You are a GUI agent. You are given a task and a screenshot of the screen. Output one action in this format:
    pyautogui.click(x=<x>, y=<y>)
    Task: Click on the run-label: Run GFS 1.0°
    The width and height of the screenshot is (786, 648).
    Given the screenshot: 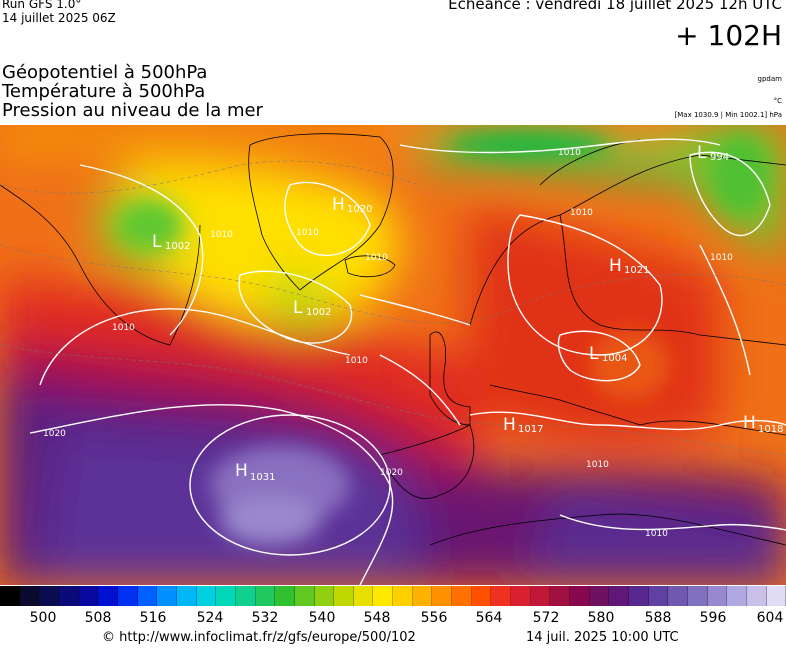 What is the action you would take?
    pyautogui.click(x=42, y=5)
    